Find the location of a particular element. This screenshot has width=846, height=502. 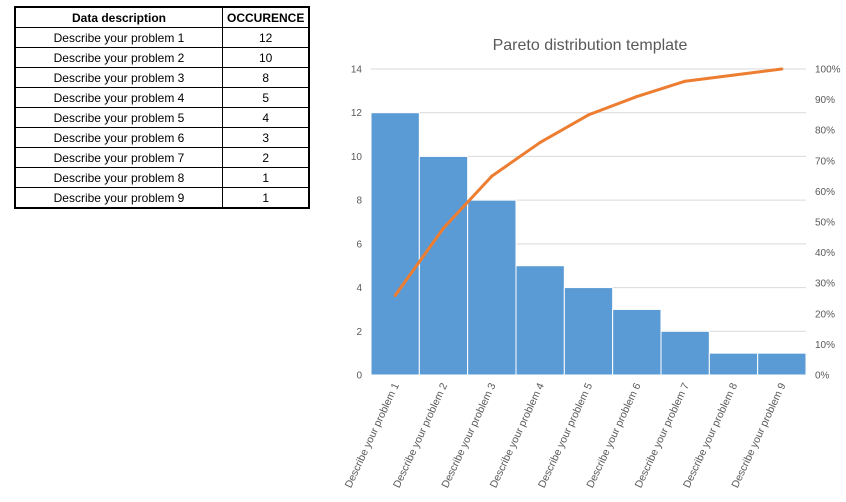

y2-tick-label: 70% is located at coordinates (825, 161).